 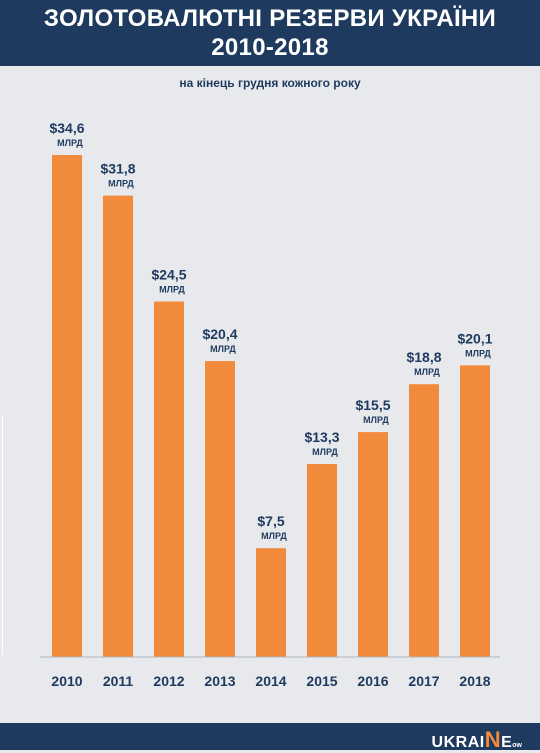 I want to click on unit-label-2015: МЛРД, so click(x=325, y=452).